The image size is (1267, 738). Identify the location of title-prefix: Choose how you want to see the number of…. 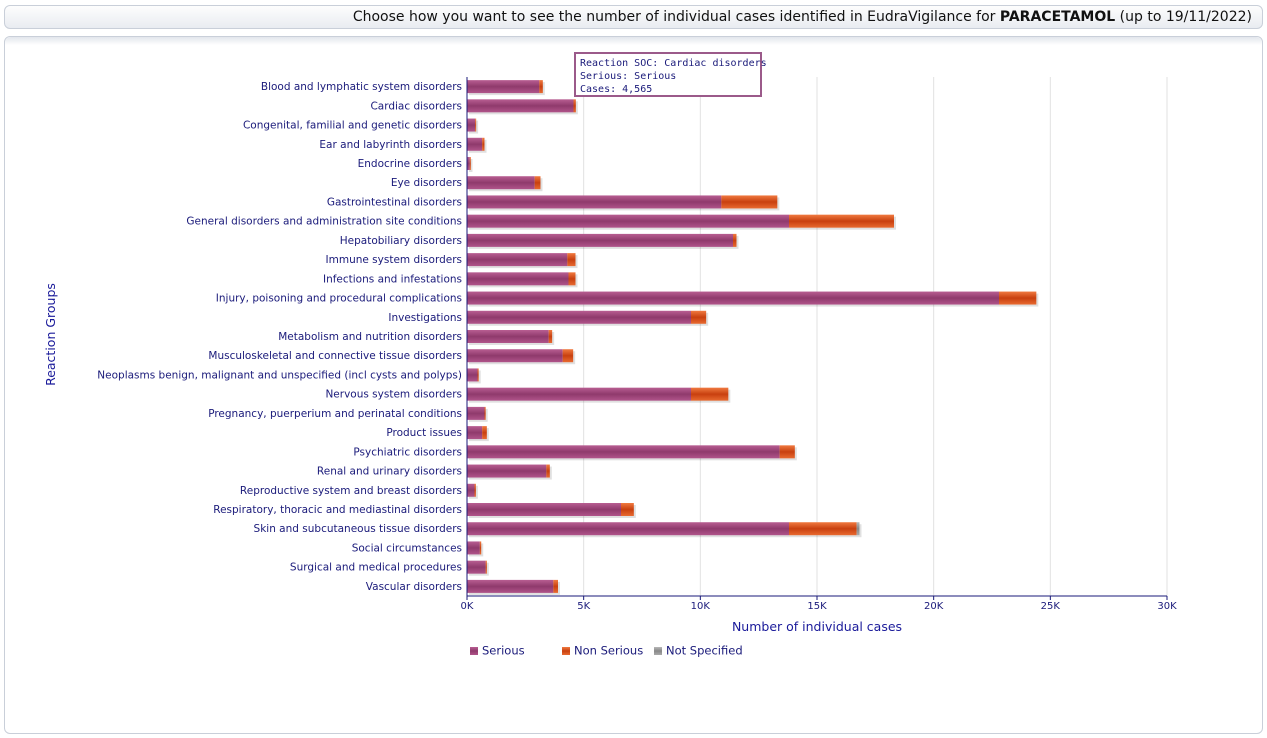
(674, 17).